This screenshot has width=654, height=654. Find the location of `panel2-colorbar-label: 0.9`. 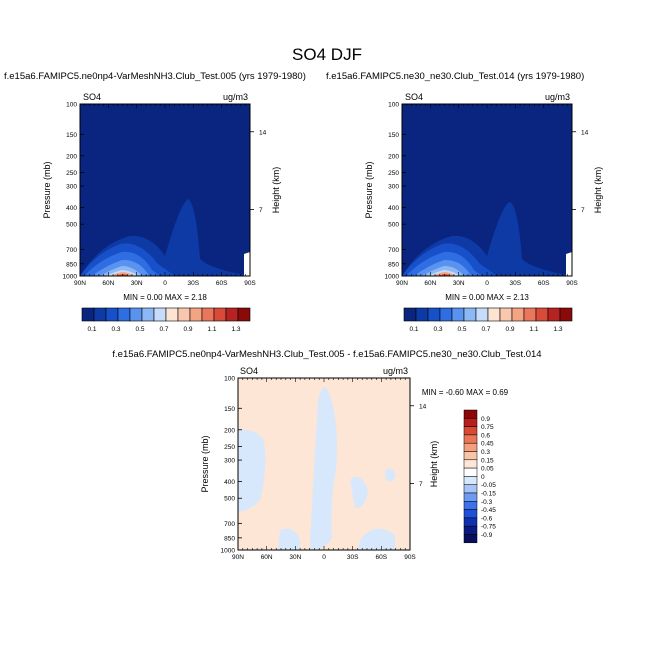

panel2-colorbar-label: 0.9 is located at coordinates (509, 329).